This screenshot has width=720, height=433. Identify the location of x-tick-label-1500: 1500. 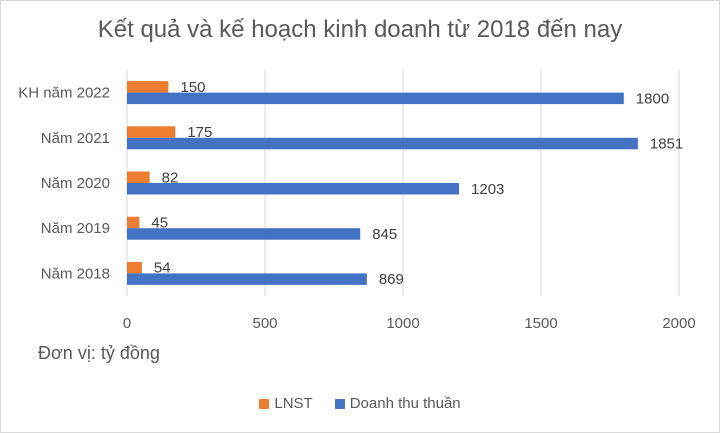
(540, 323).